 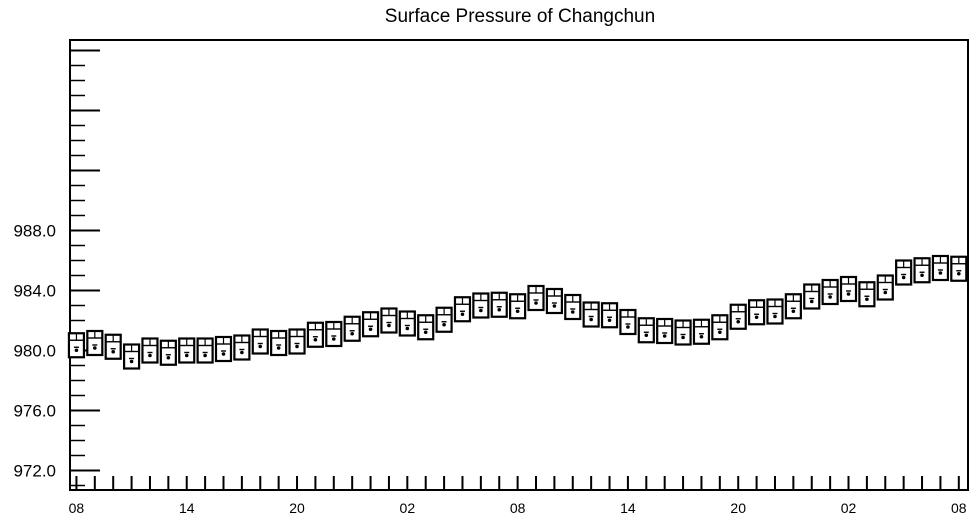 What do you see at coordinates (34, 291) in the screenshot?
I see `y-tick-label: 984.0` at bounding box center [34, 291].